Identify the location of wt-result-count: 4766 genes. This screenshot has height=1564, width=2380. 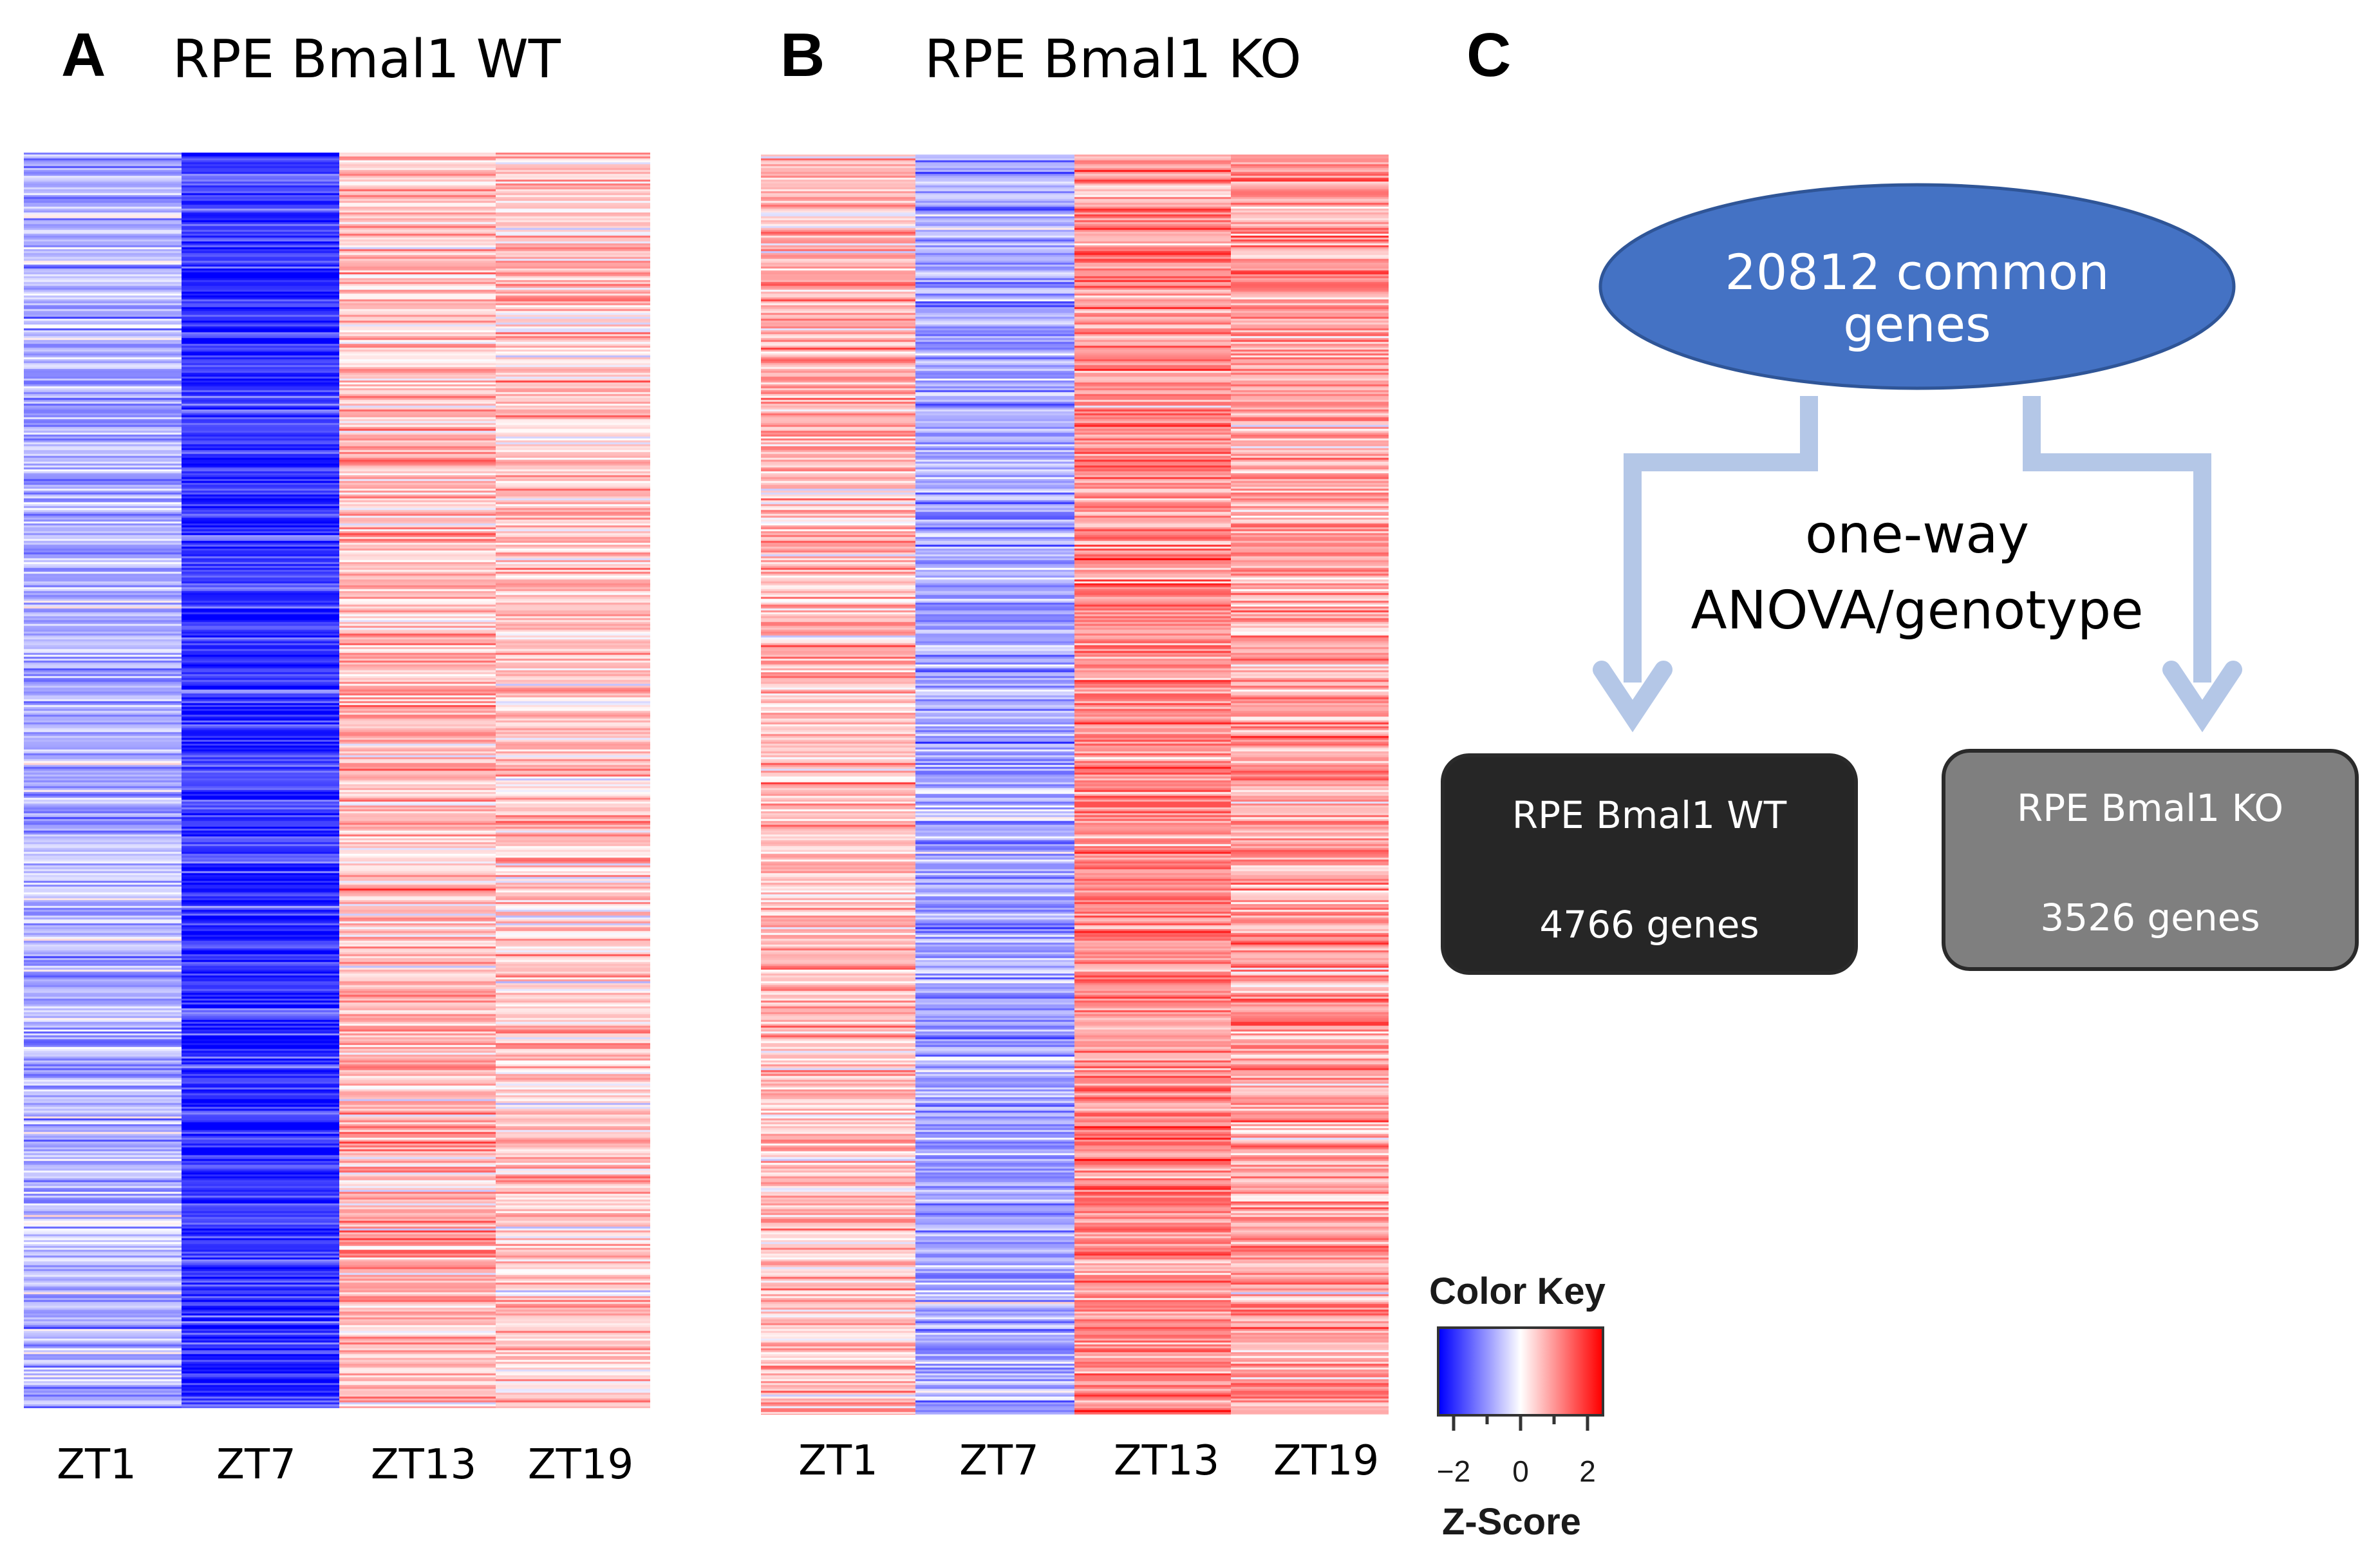
(1649, 925).